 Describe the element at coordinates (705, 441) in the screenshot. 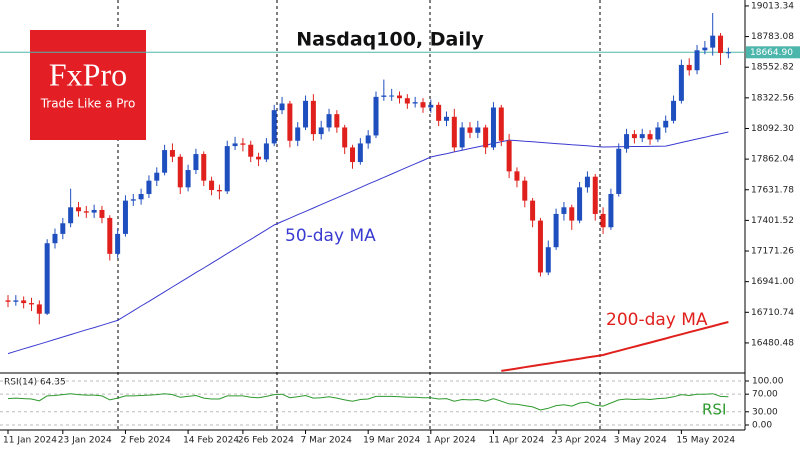

I see `x-tick-label: 15 May 2024` at that location.